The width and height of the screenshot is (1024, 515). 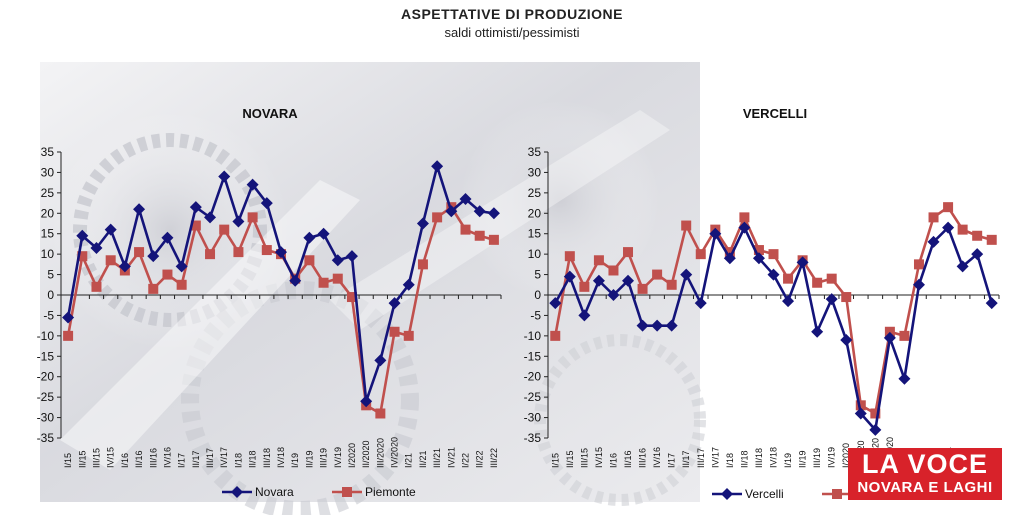 I want to click on y-tick-label: 10, so click(x=535, y=254).